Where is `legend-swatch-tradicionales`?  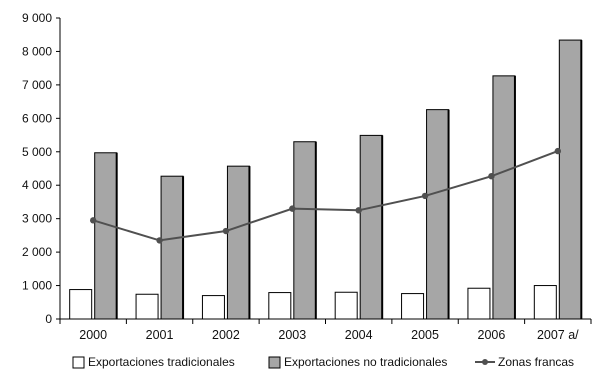 legend-swatch-tradicionales is located at coordinates (78, 362).